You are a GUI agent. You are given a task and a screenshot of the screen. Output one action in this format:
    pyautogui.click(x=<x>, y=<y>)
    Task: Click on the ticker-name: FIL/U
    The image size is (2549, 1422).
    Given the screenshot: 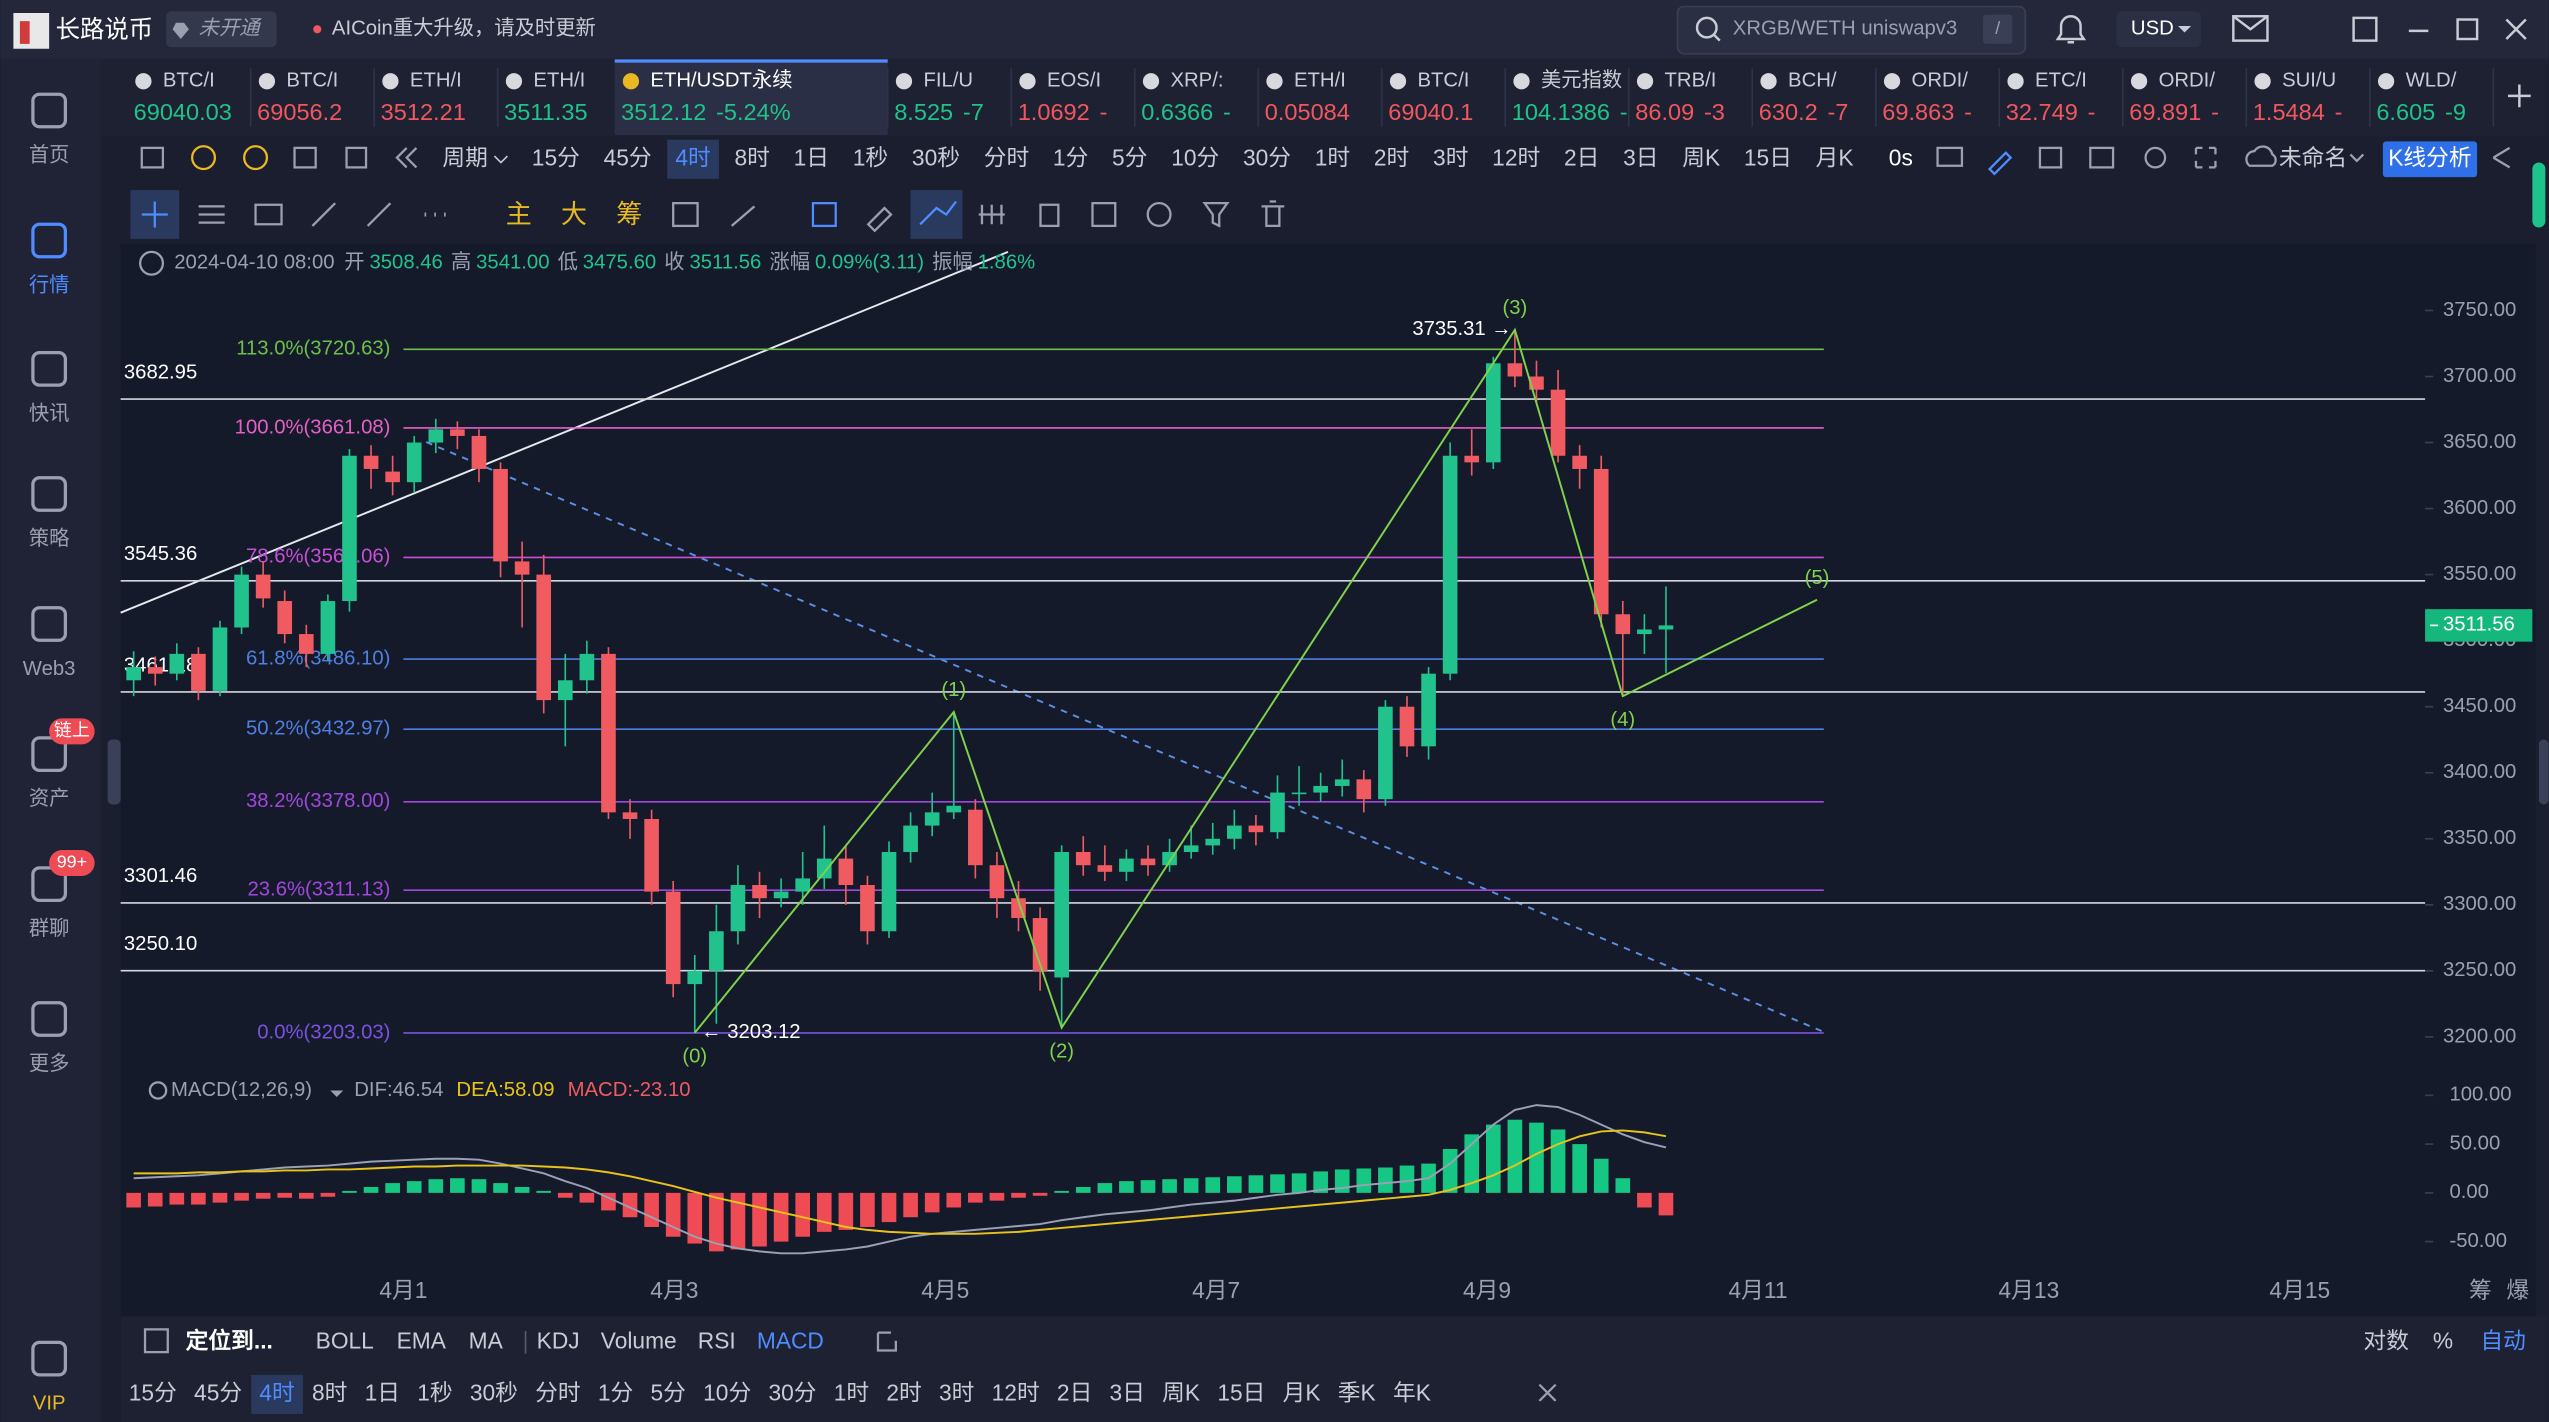 What is the action you would take?
    pyautogui.click(x=948, y=81)
    